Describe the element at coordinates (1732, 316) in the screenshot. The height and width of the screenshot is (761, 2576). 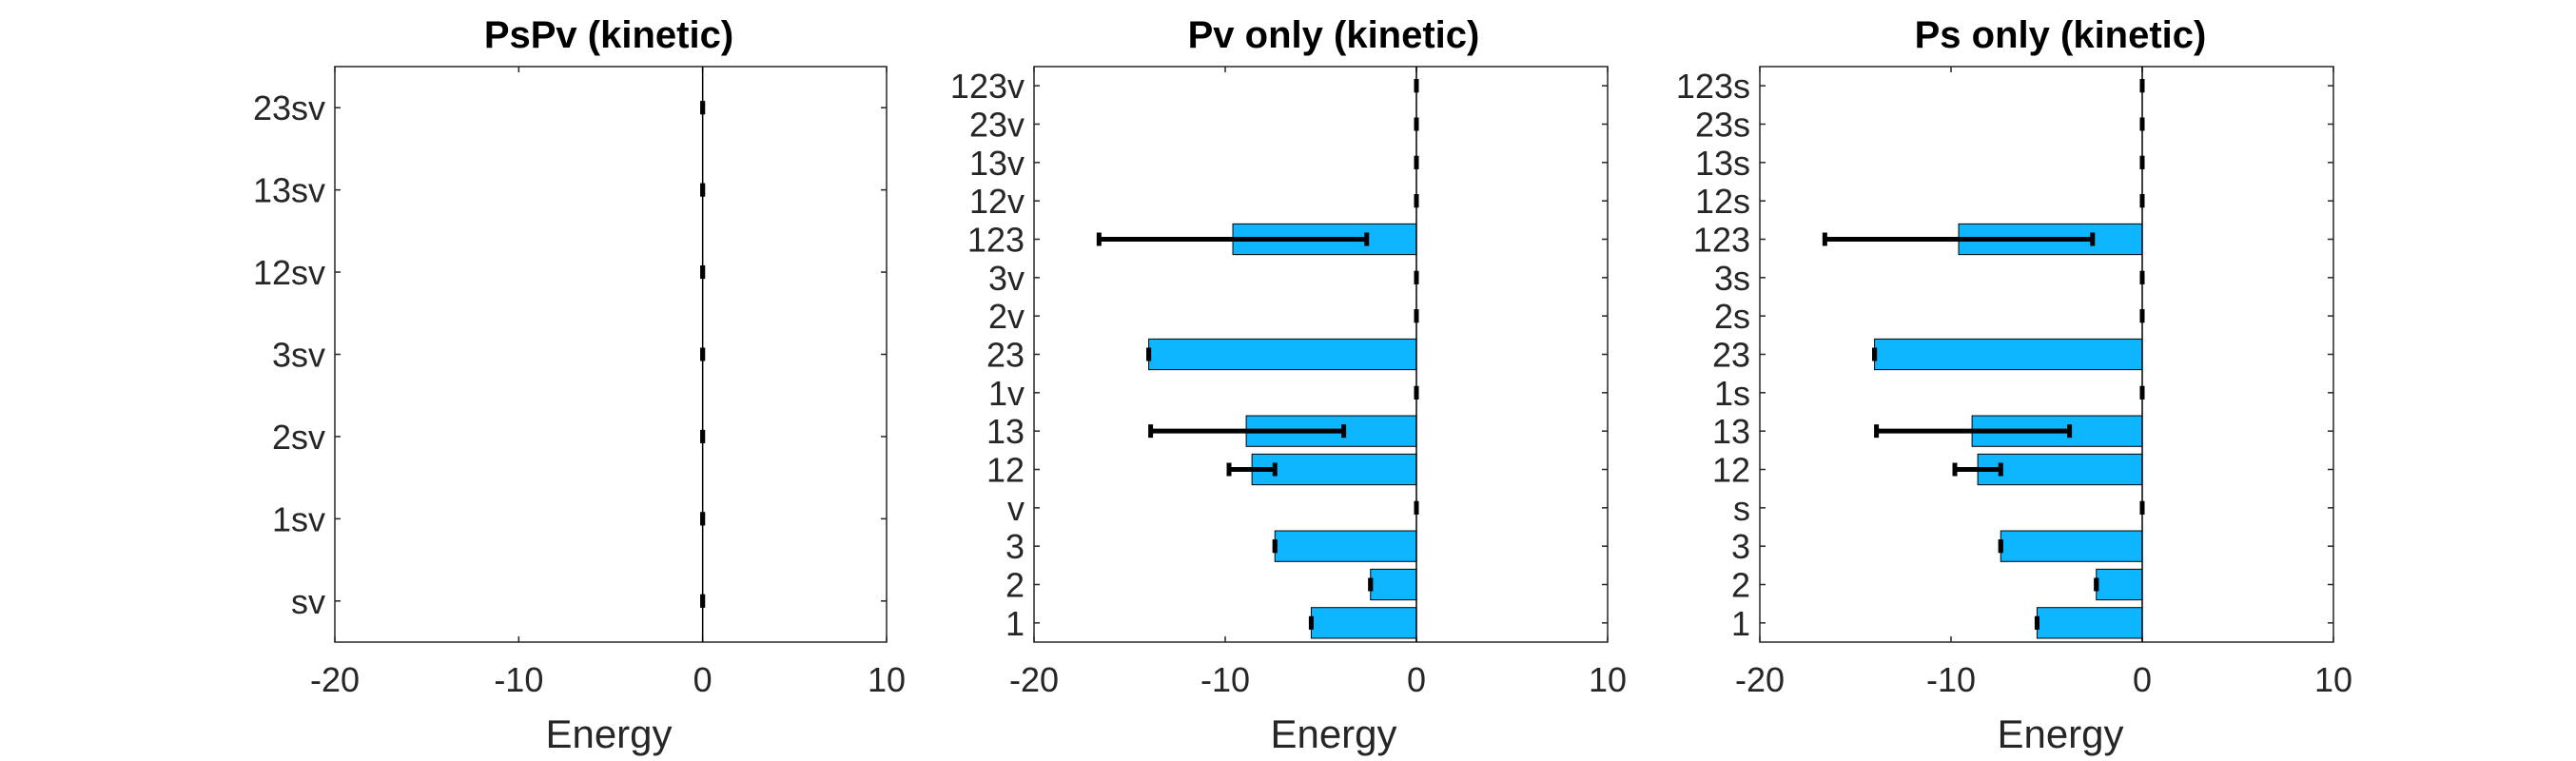
I see `y-tick-label: 2s` at that location.